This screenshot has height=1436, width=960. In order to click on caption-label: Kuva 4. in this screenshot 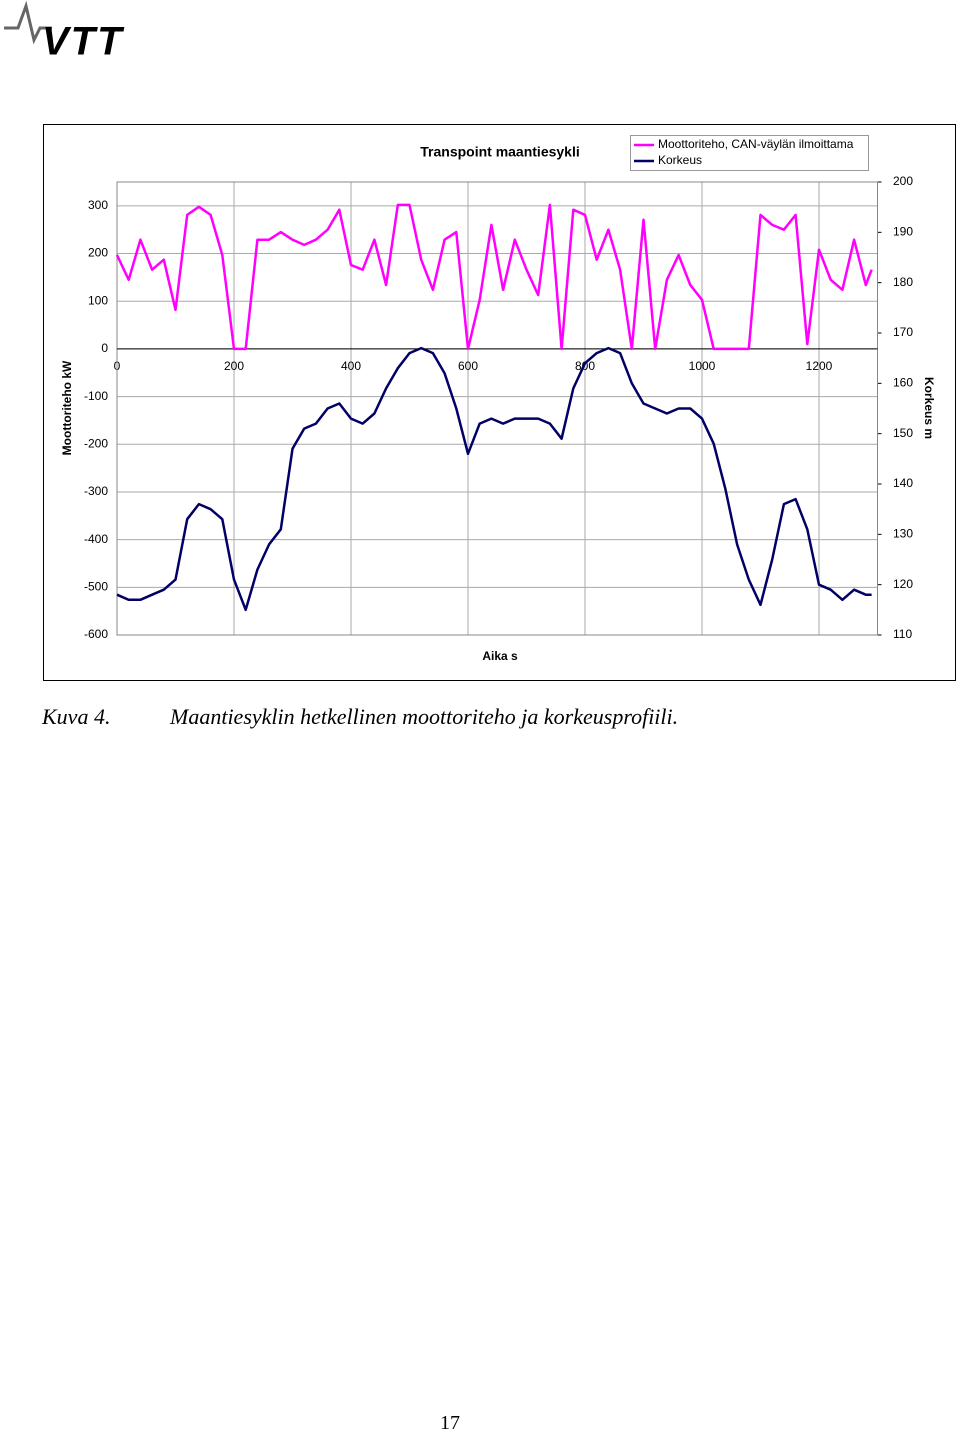, I will do `click(76, 716)`.